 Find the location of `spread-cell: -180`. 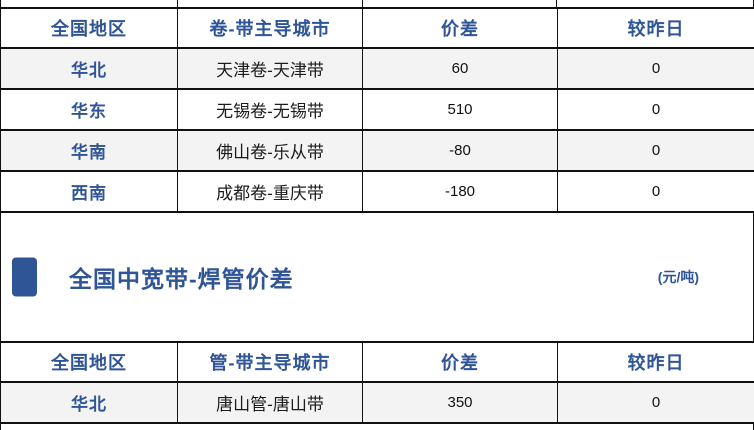

spread-cell: -180 is located at coordinates (460, 191).